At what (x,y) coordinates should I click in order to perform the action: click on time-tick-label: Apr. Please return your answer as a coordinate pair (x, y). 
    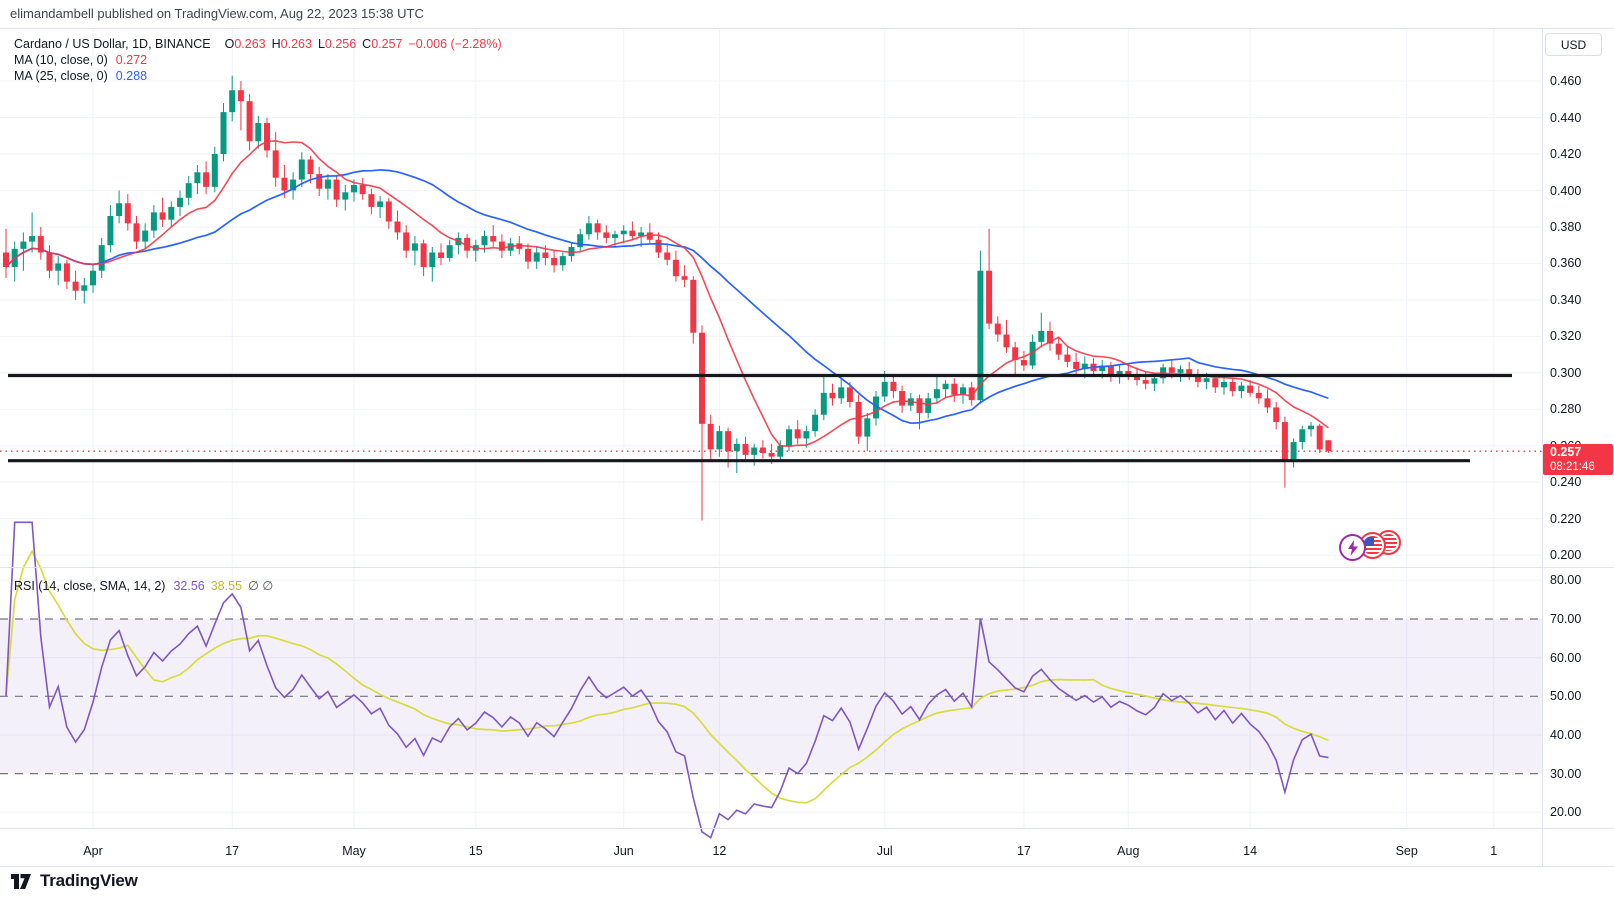
    Looking at the image, I should click on (93, 851).